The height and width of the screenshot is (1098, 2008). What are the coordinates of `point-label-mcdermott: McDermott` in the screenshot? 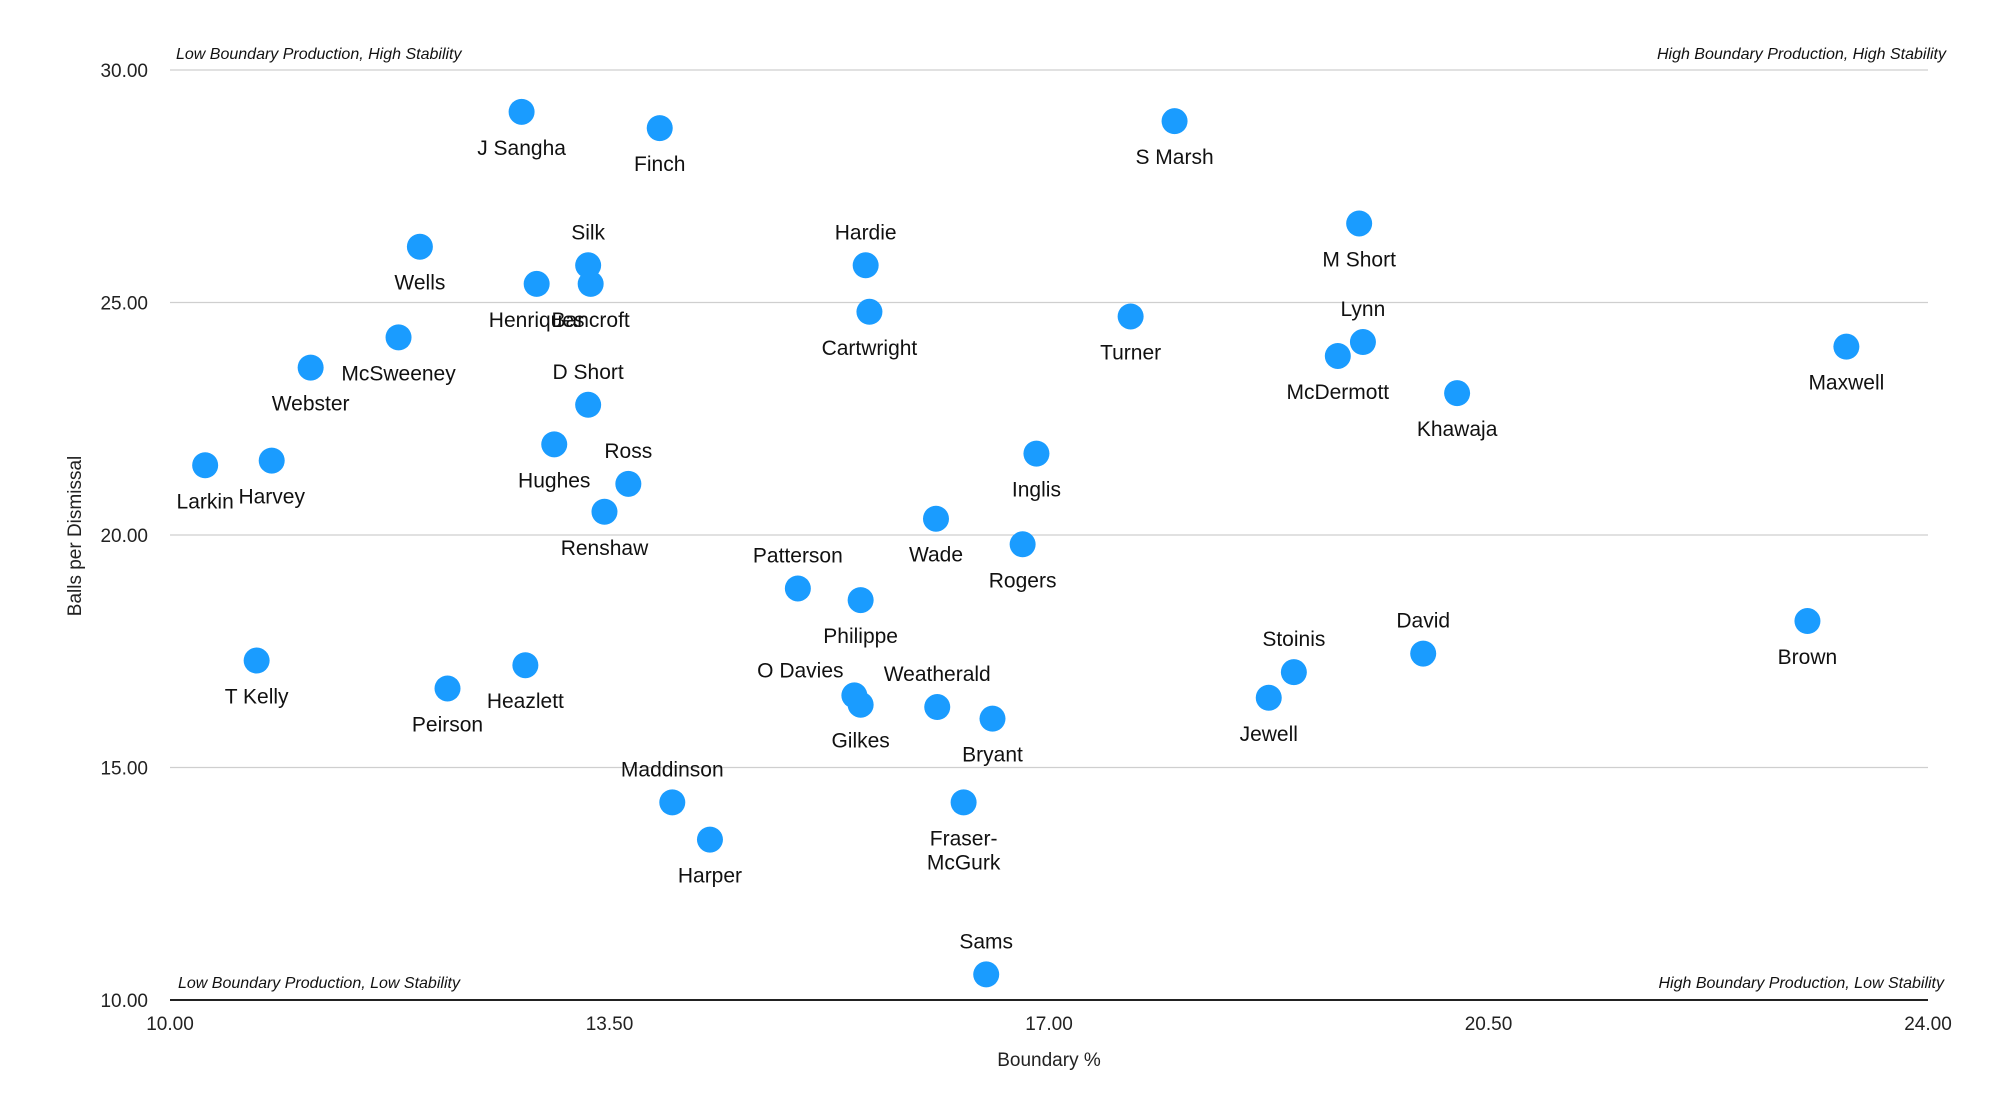 It's located at (1337, 392).